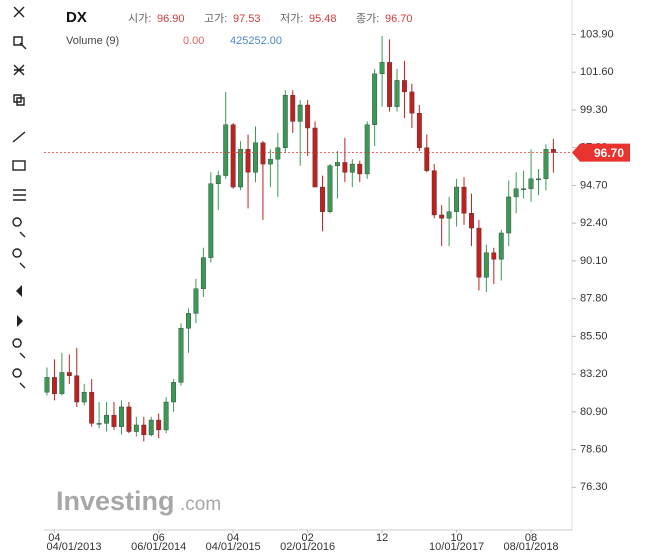 The height and width of the screenshot is (557, 648). Describe the element at coordinates (382, 538) in the screenshot. I see `x-tick-label: 12` at that location.